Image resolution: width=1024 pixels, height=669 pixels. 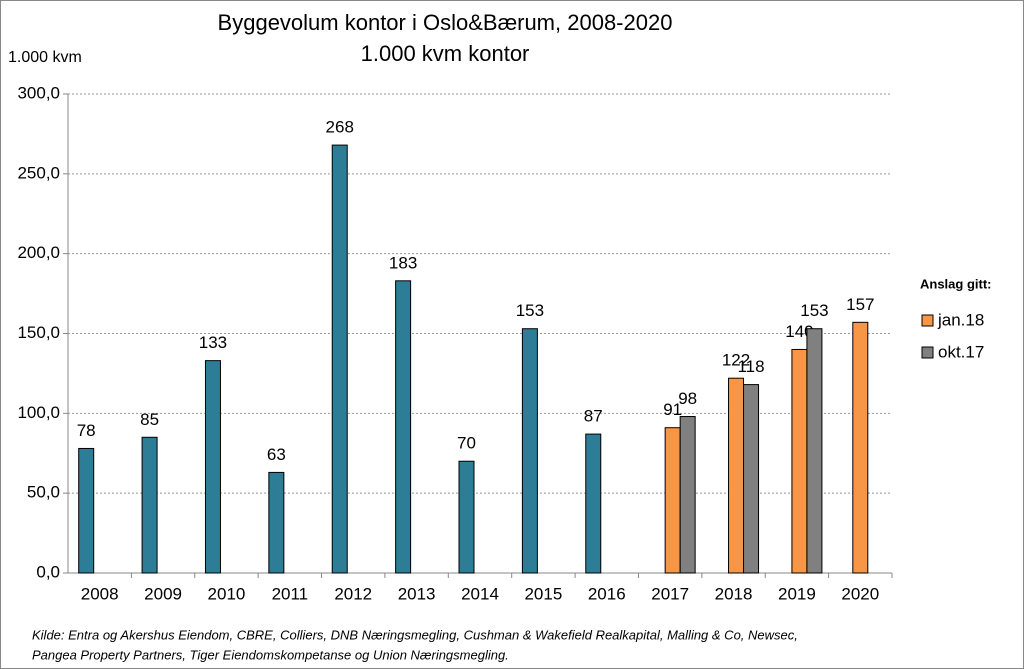 I want to click on y-tick-label: 200,0, so click(x=38, y=252).